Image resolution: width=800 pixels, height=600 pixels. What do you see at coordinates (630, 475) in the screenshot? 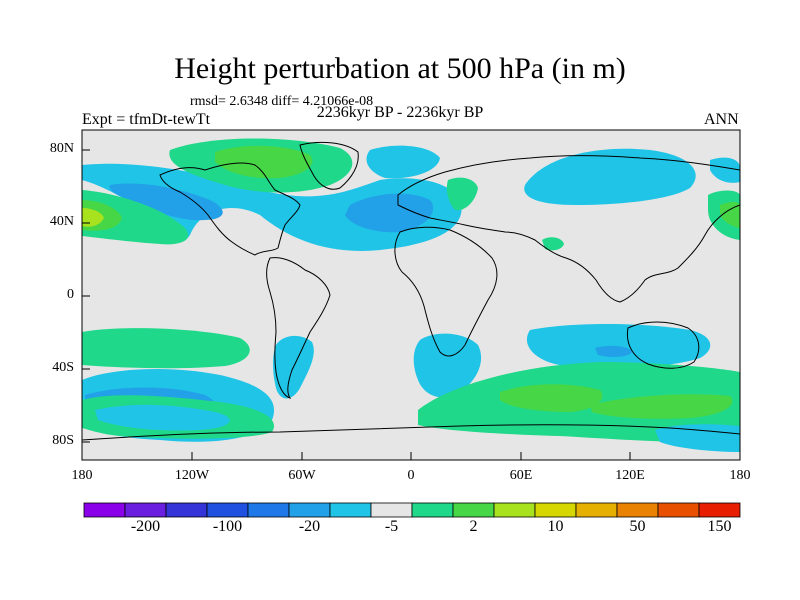
I see `lon-label-120e: 120E` at bounding box center [630, 475].